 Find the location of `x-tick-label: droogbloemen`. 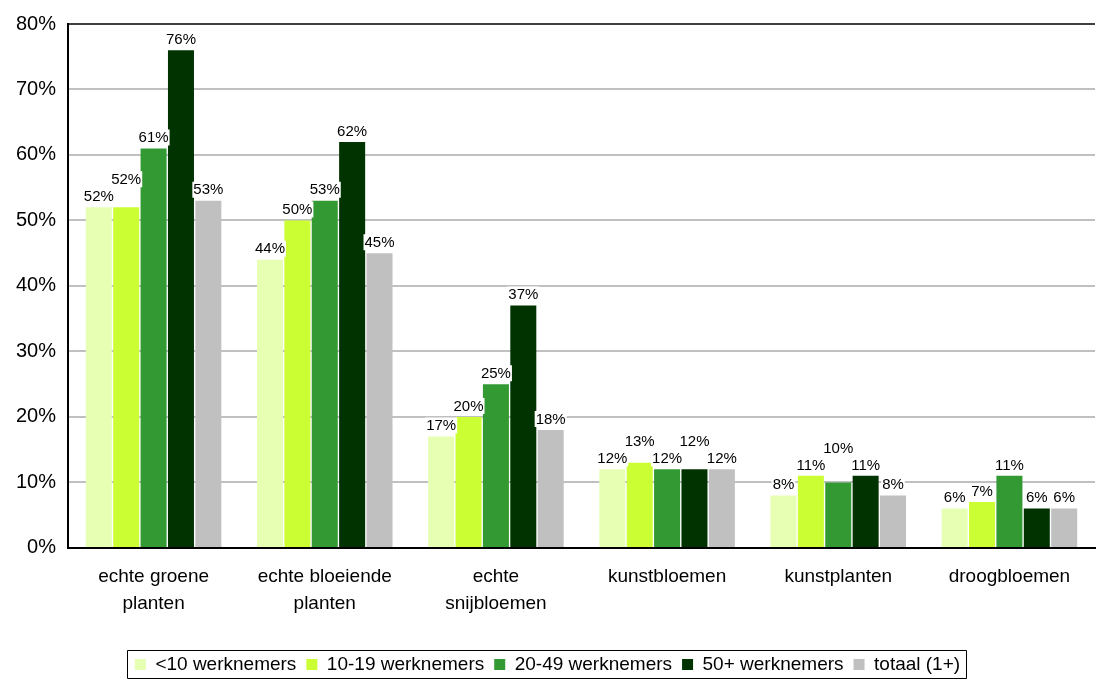

x-tick-label: droogbloemen is located at coordinates (1009, 575).